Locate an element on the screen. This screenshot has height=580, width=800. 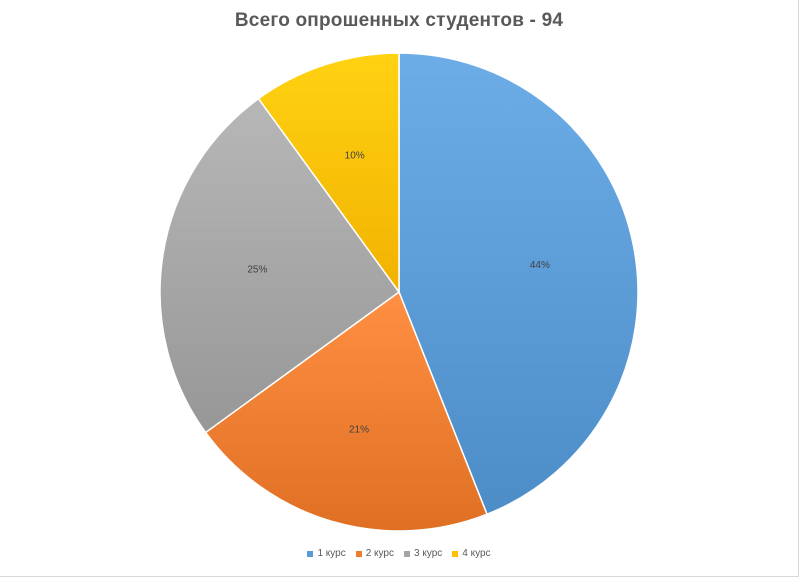
legend-item-2-kurs: 2 курс is located at coordinates (374, 553).